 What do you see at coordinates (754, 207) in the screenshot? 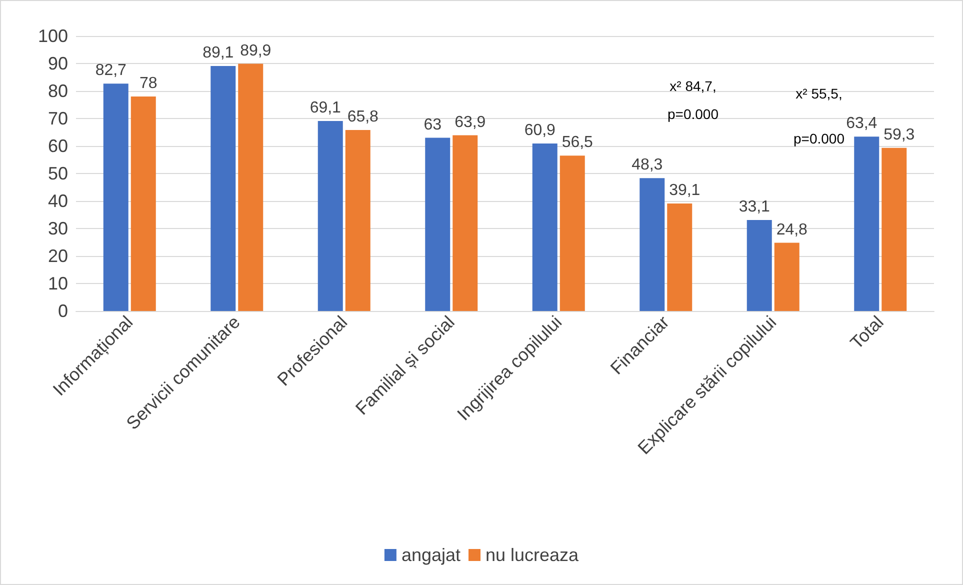
I see `data-label: 33,1` at bounding box center [754, 207].